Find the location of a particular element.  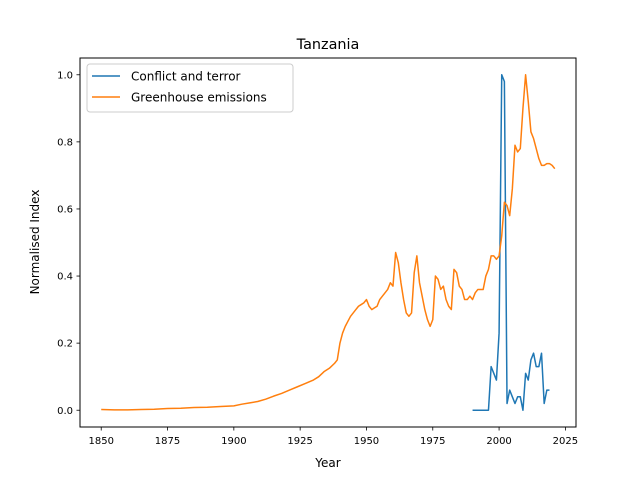

y-tick-label: 0.2 is located at coordinates (65, 344).